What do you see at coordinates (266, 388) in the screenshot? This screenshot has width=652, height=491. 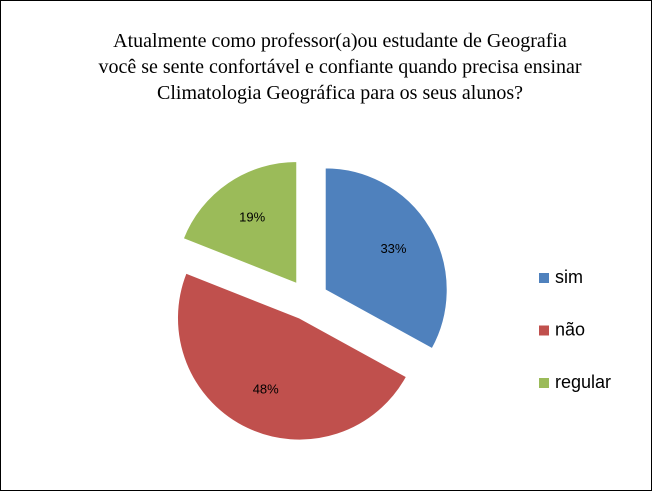 I see `data-label: 48%` at bounding box center [266, 388].